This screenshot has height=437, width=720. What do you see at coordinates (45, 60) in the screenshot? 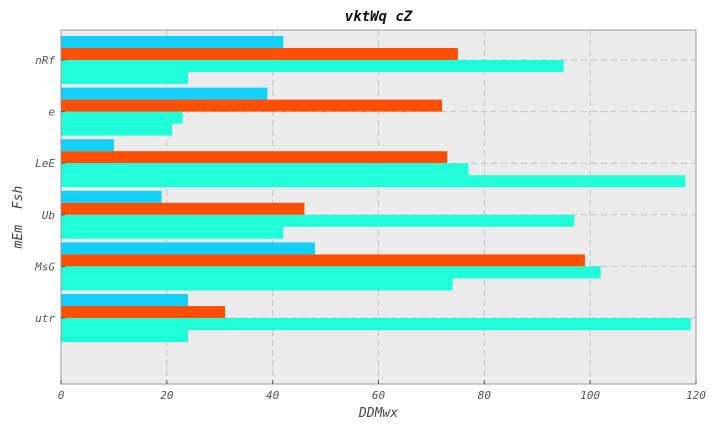
I see `y-tick-label: nRf` at bounding box center [45, 60].